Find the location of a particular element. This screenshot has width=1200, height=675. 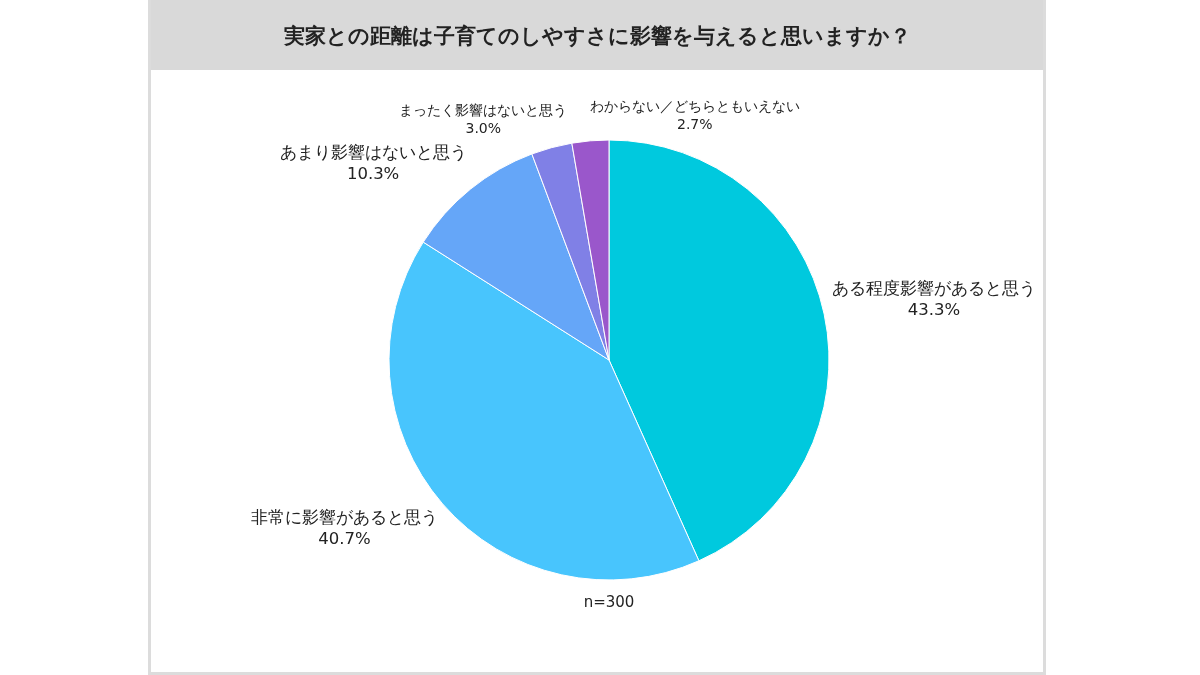

text: n=300 is located at coordinates (609, 602).